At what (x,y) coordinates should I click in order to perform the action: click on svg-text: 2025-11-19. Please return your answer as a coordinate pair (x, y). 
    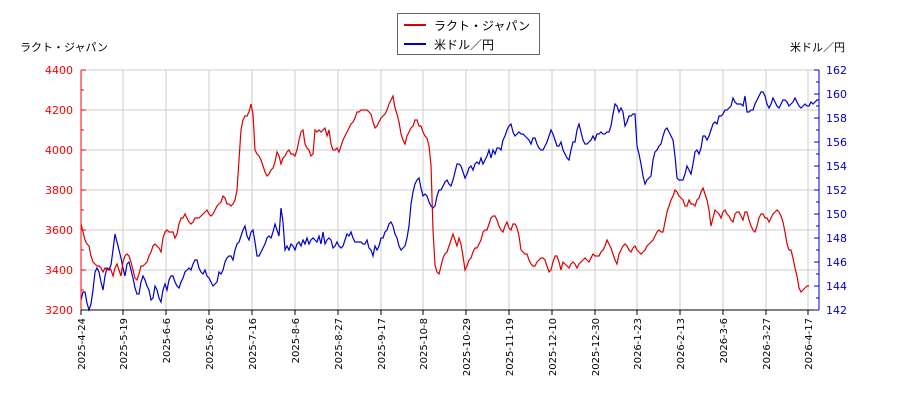
    Looking at the image, I should click on (510, 347).